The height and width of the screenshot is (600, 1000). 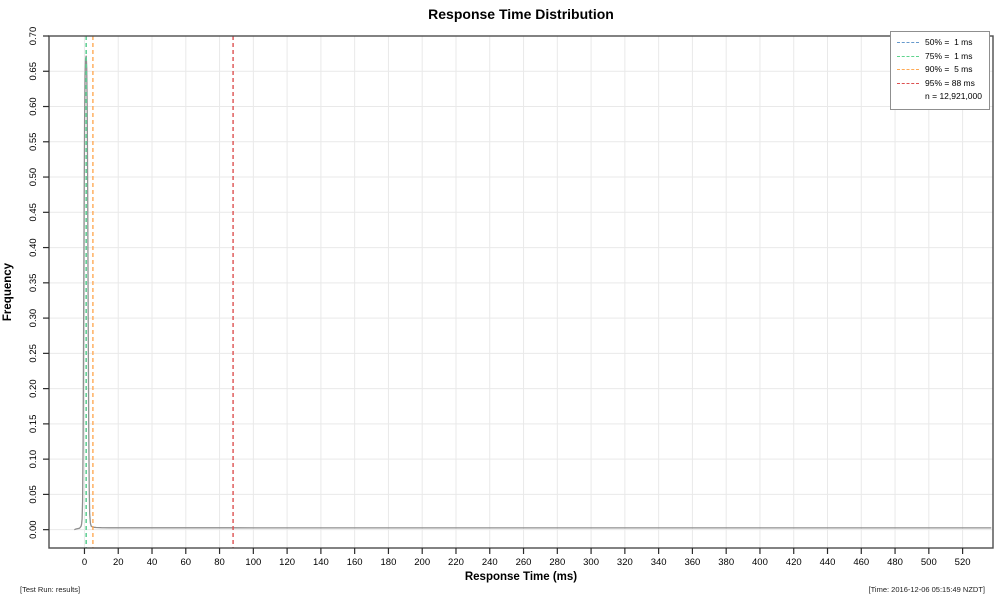 What do you see at coordinates (219, 562) in the screenshot?
I see `x-tick-label: 80` at bounding box center [219, 562].